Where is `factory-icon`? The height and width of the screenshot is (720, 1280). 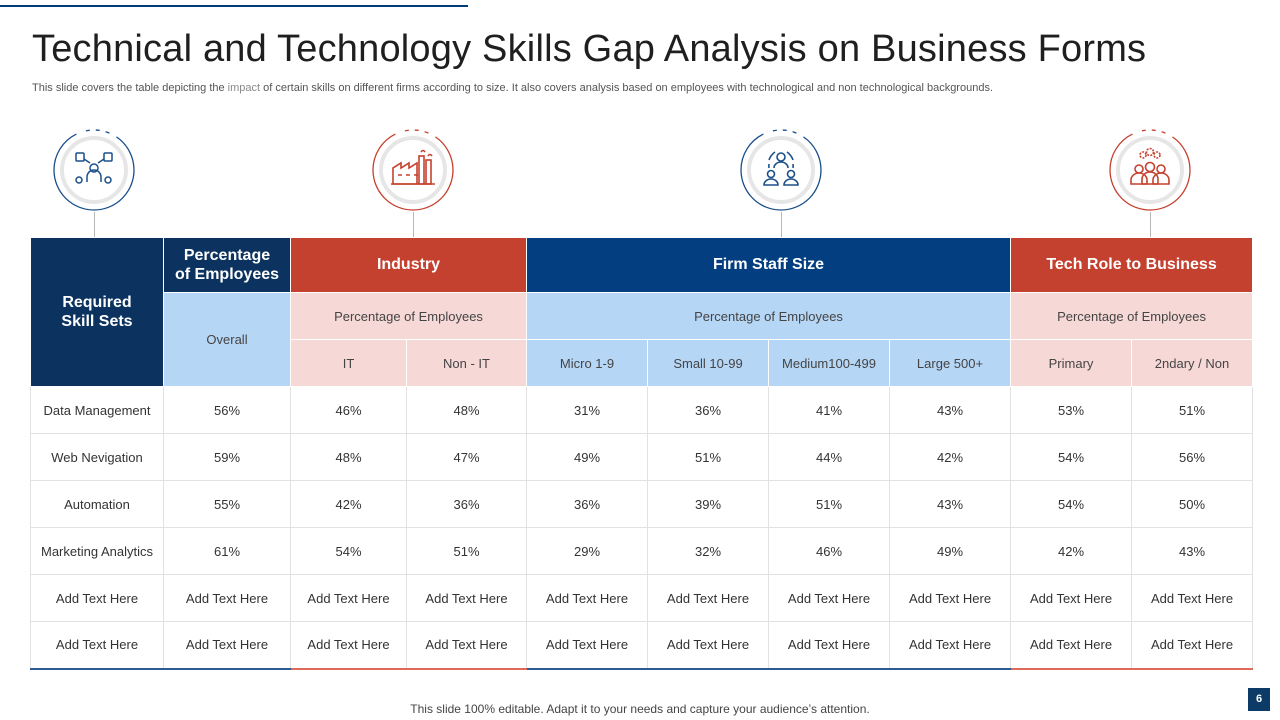
factory-icon is located at coordinates (413, 170).